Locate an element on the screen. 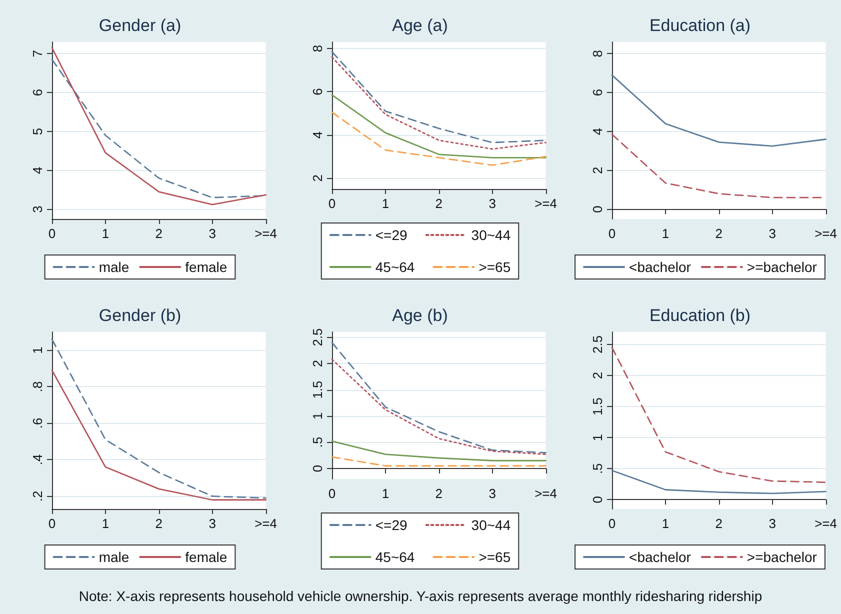 The width and height of the screenshot is (841, 614). y-tick-label: .8 is located at coordinates (37, 386).